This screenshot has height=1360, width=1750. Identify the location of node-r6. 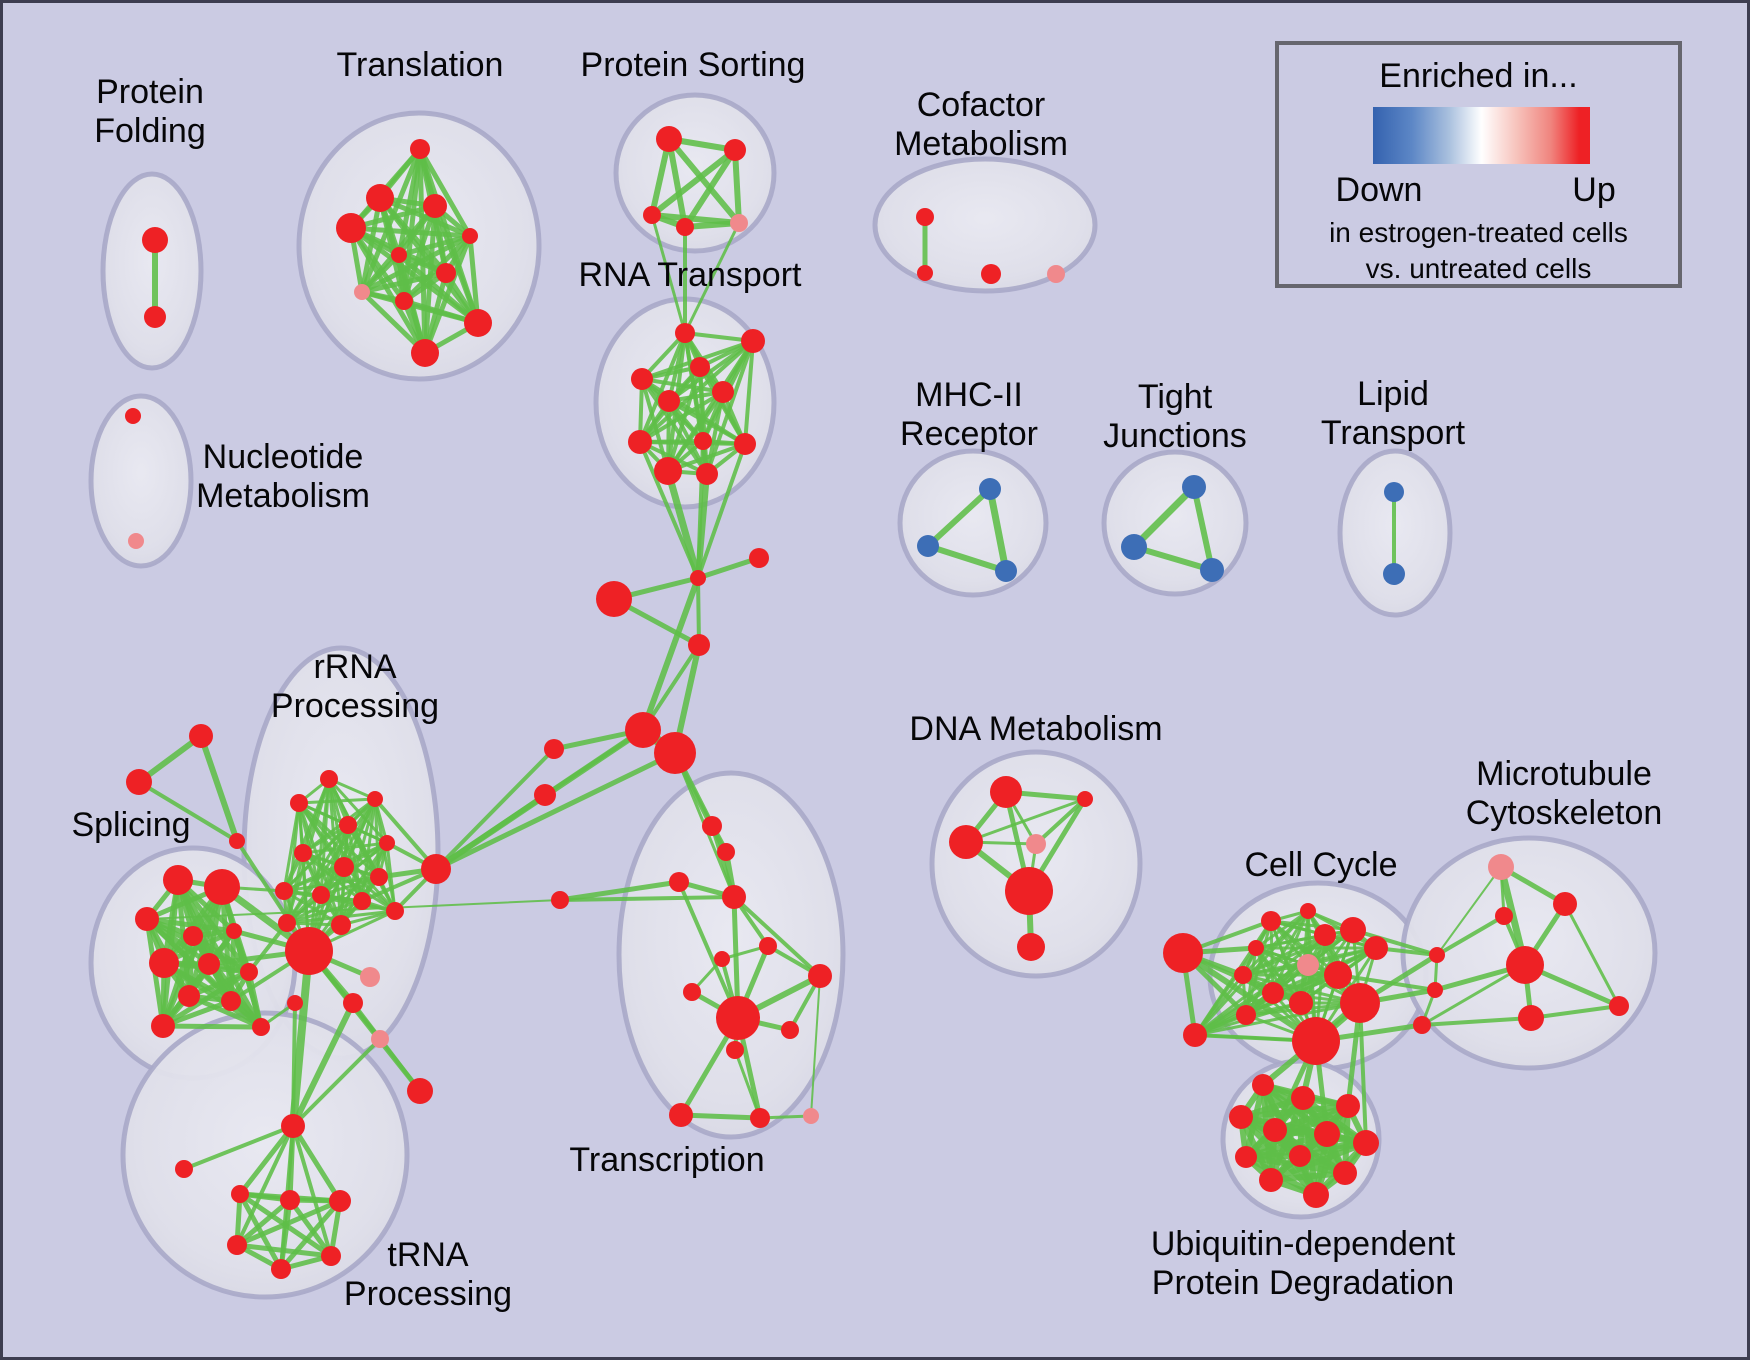
(723, 392).